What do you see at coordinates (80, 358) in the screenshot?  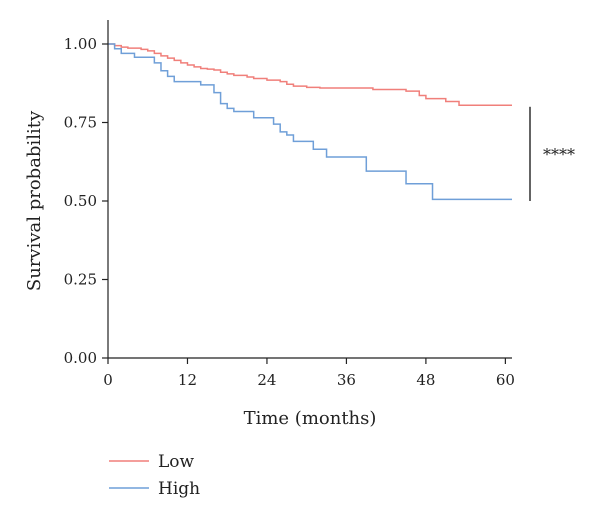 I see `y-tick-label: 0.00` at bounding box center [80, 358].